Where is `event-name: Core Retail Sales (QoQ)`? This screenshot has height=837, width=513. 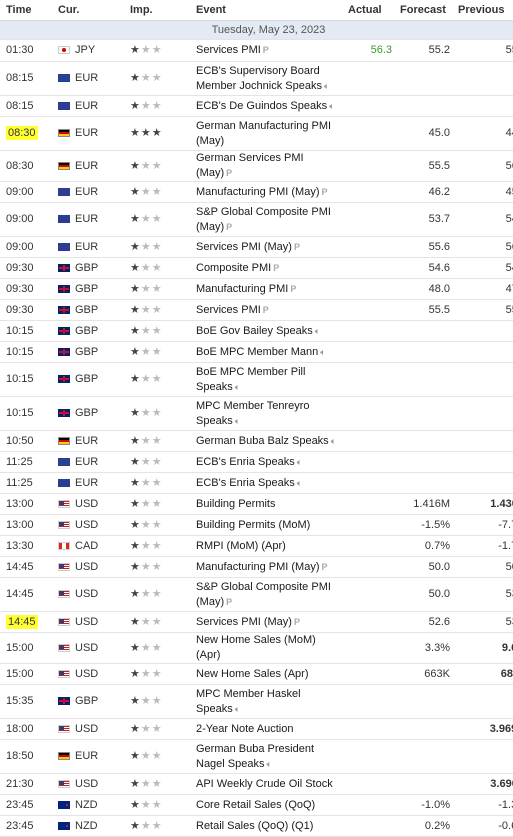 event-name: Core Retail Sales (QoQ) is located at coordinates (256, 804).